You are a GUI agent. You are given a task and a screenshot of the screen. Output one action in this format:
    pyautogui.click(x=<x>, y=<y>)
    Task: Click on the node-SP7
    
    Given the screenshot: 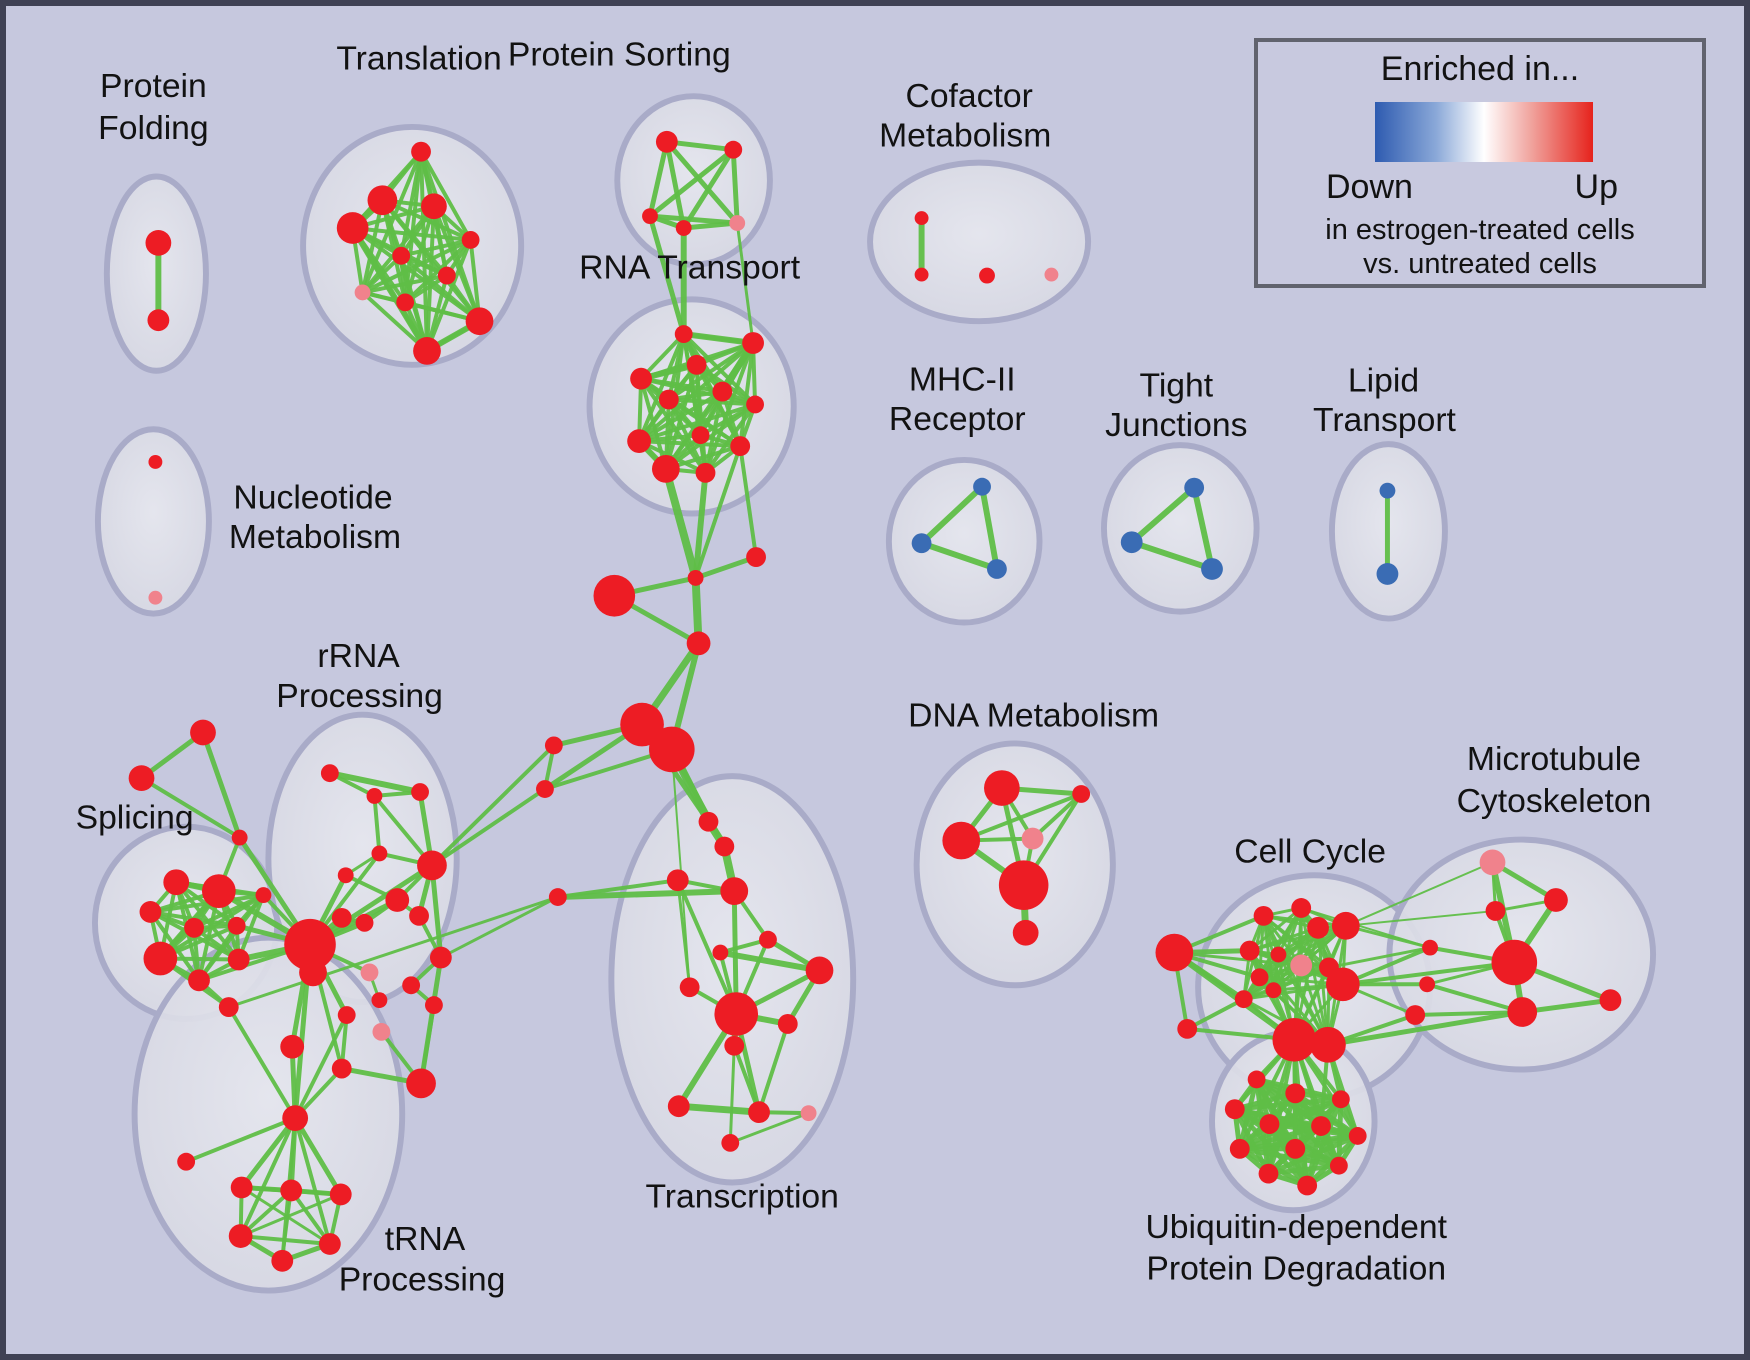 What is the action you would take?
    pyautogui.click(x=199, y=980)
    